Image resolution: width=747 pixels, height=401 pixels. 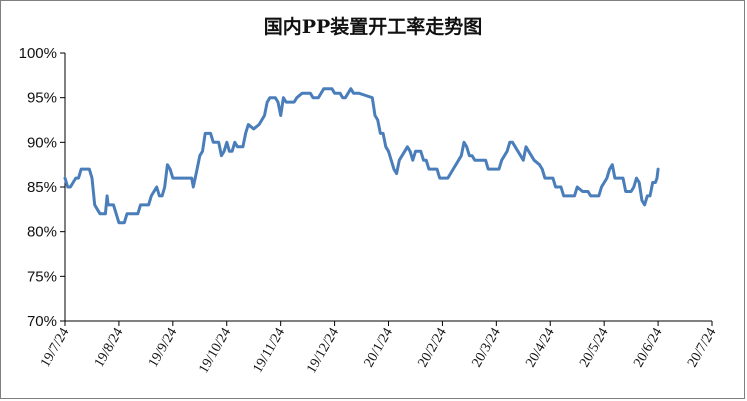 I want to click on x-tick-label: 20/6/24, so click(x=648, y=348).